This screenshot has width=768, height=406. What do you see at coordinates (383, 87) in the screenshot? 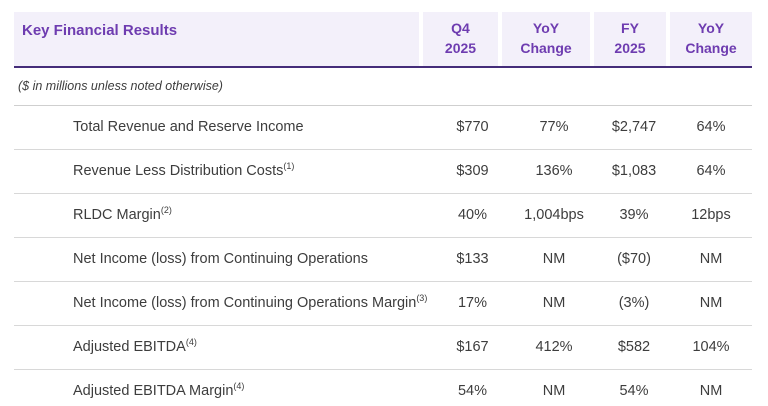
I see `units-note-row: ($ in millions unless noted otherwise)` at bounding box center [383, 87].